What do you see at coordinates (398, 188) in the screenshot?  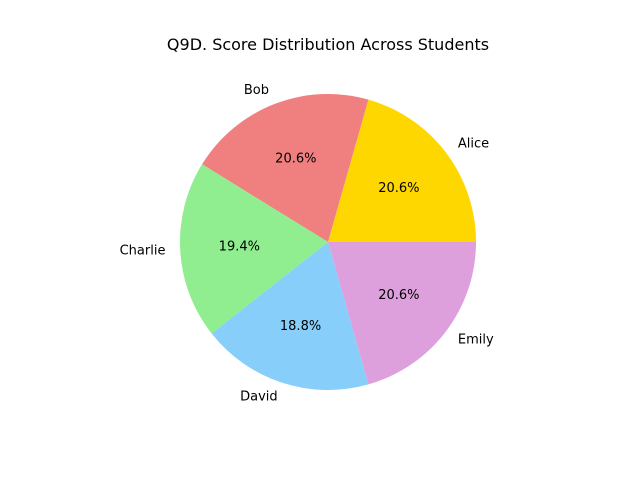 I see `percent-label-alice: 20.6%` at bounding box center [398, 188].